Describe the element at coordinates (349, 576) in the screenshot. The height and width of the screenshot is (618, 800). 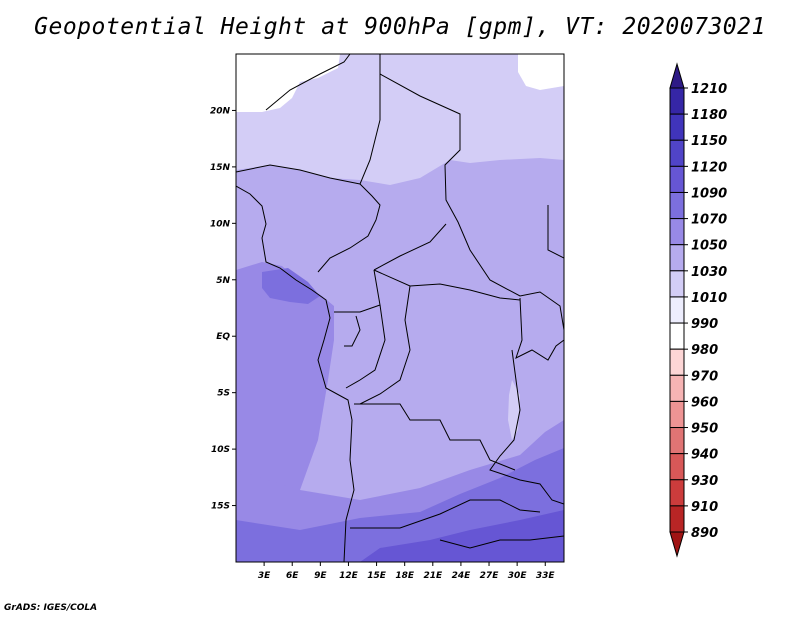
I see `lon-tick-label: 12E` at that location.